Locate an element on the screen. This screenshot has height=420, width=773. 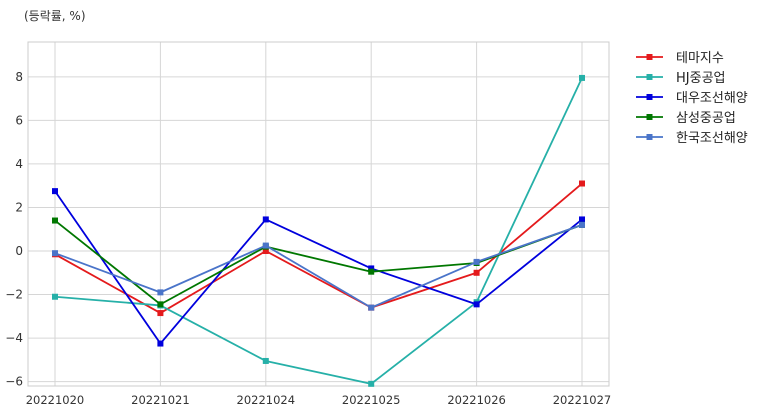
x-tick-label: 20221026 is located at coordinates (476, 400).